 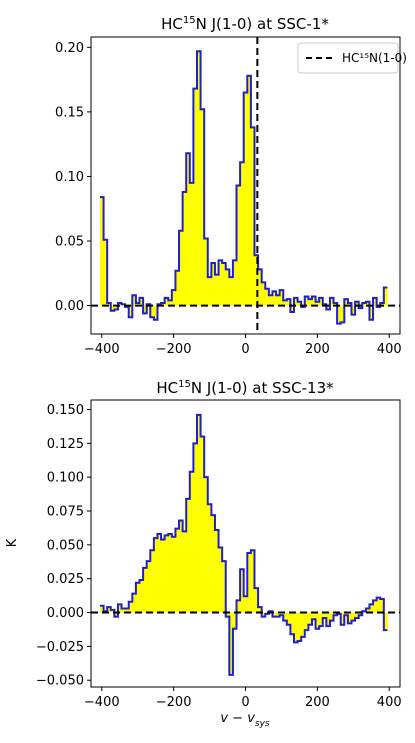 I want to click on top-legend: HC¹⁵N(1-0), so click(x=352, y=58).